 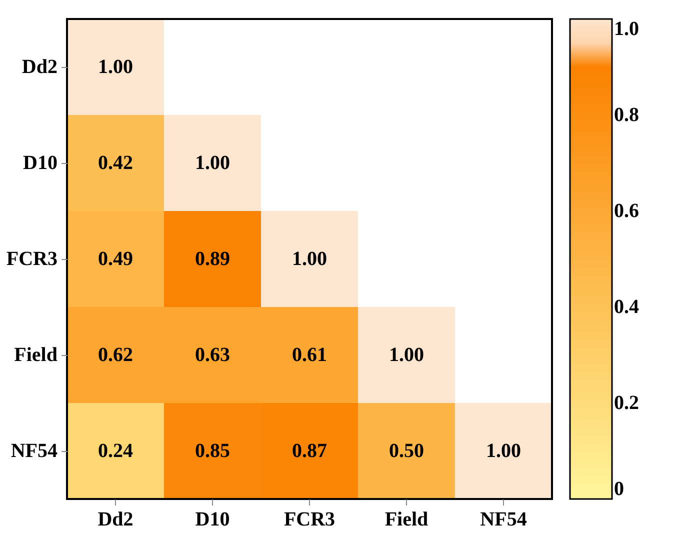 I want to click on data-label: 0.42, so click(x=115, y=163).